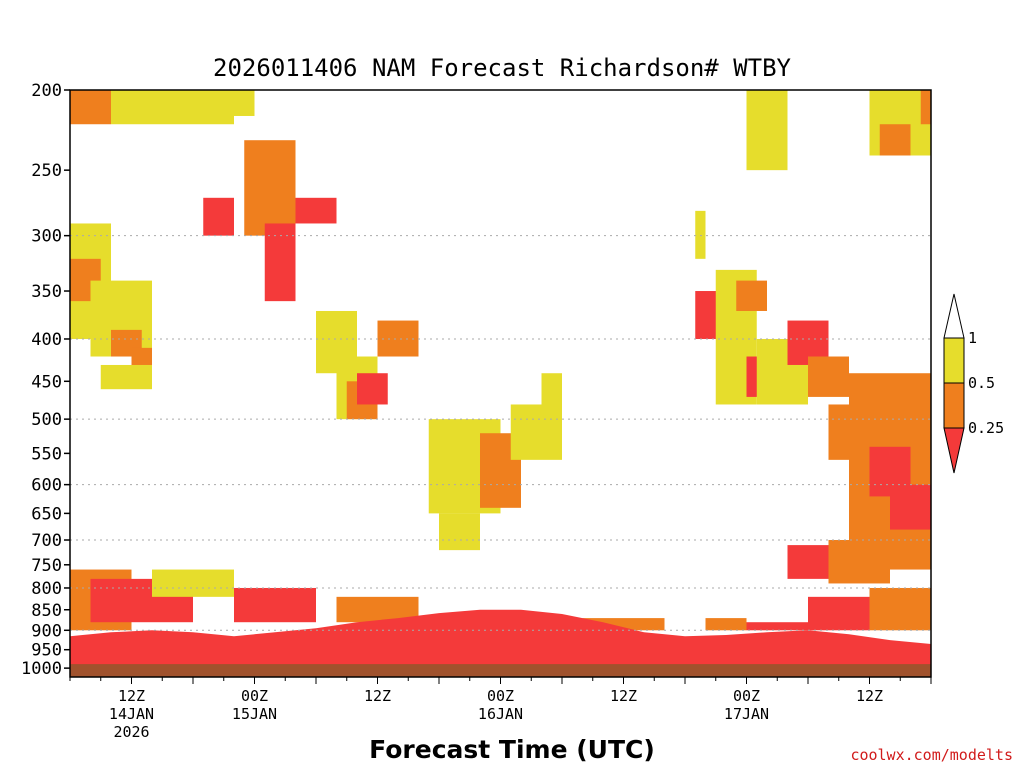 The height and width of the screenshot is (768, 1024). What do you see at coordinates (46, 566) in the screenshot?
I see `y-tick-label-750: 750` at bounding box center [46, 566].